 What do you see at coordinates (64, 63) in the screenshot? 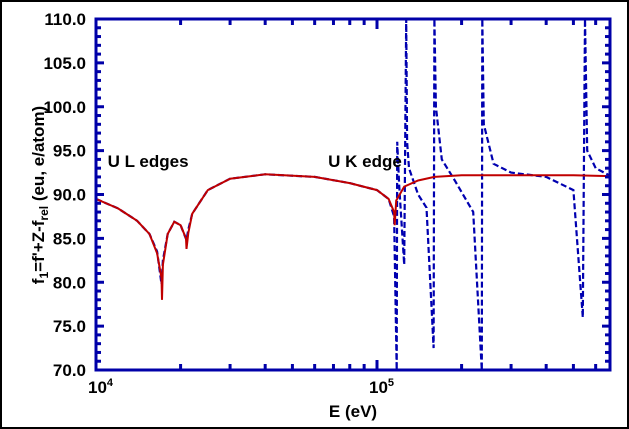
I see `y-tick-label: 105.0` at bounding box center [64, 63].